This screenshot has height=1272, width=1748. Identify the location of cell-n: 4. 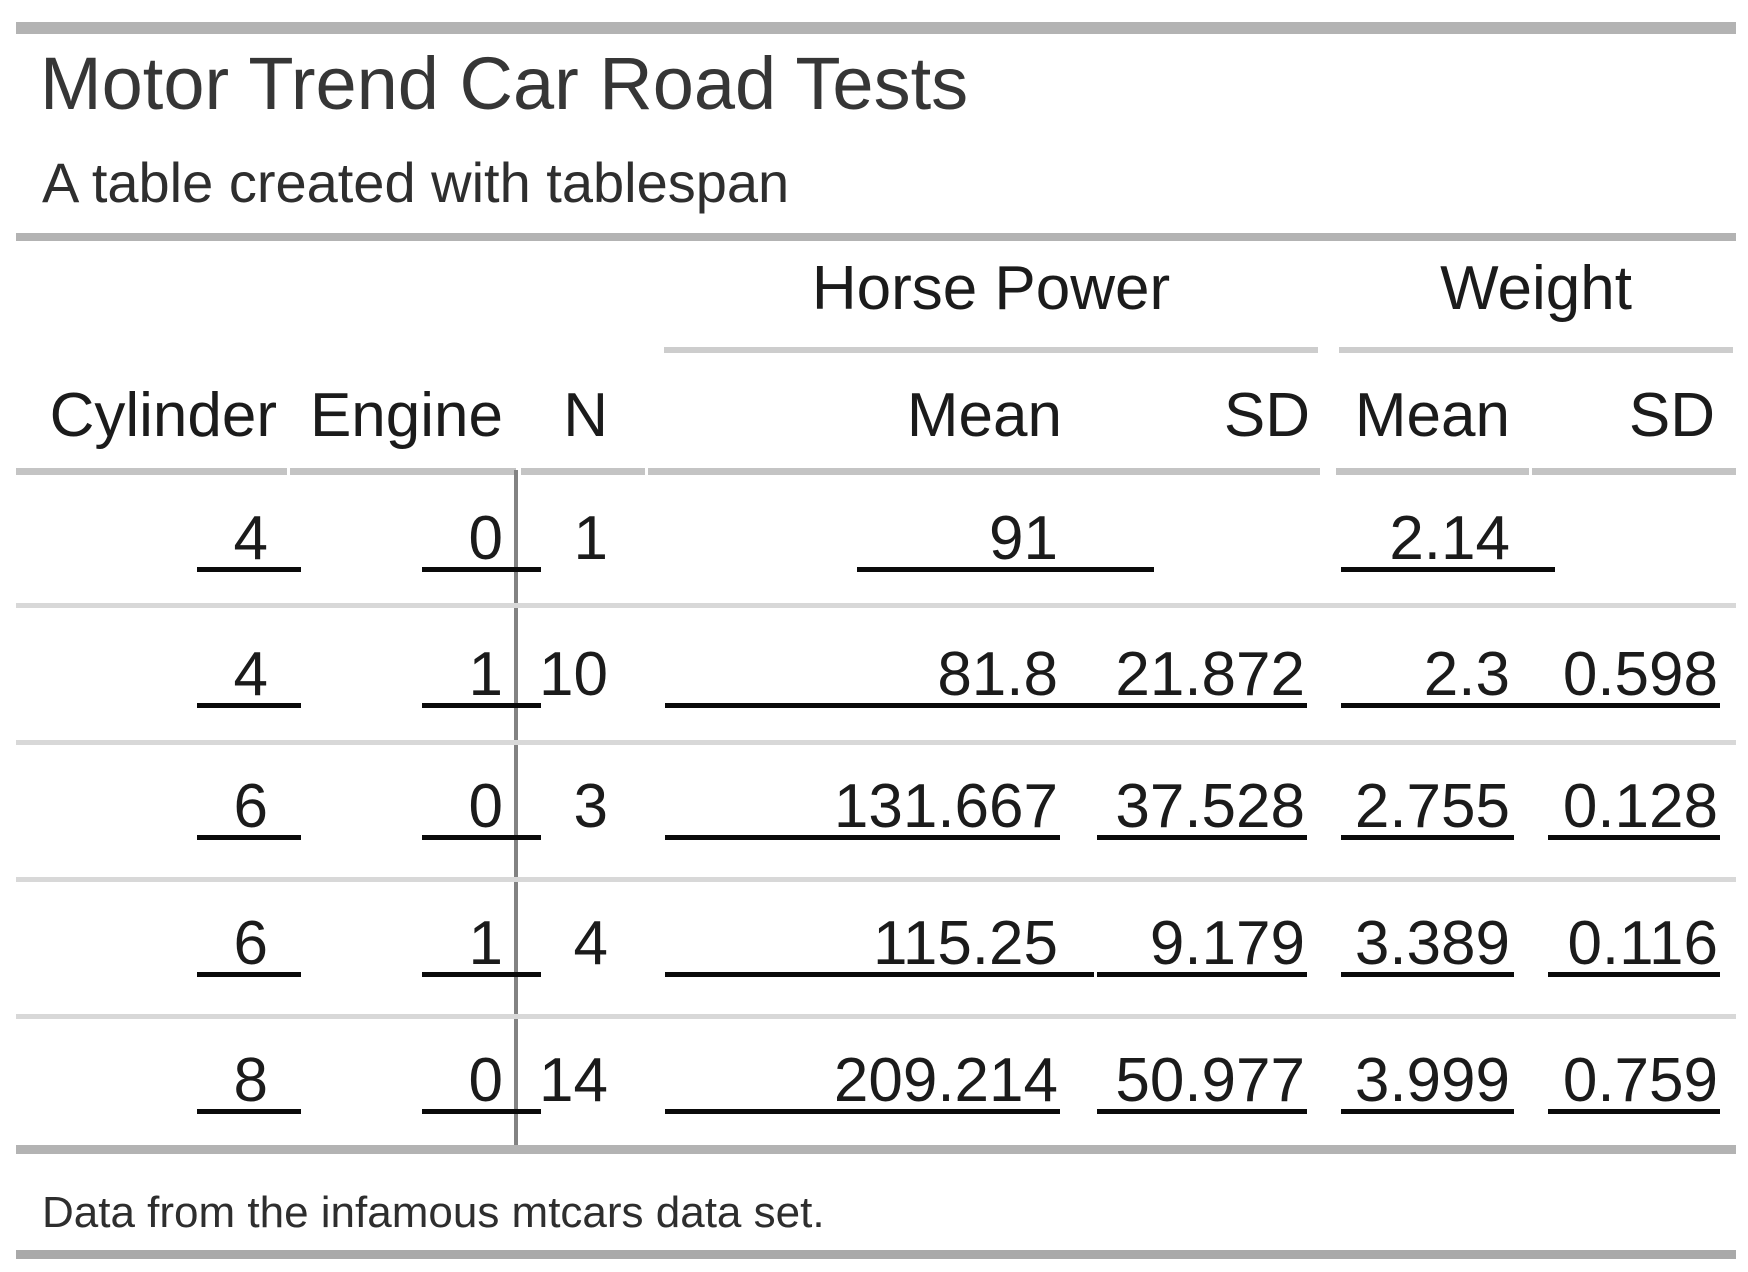
(590, 943).